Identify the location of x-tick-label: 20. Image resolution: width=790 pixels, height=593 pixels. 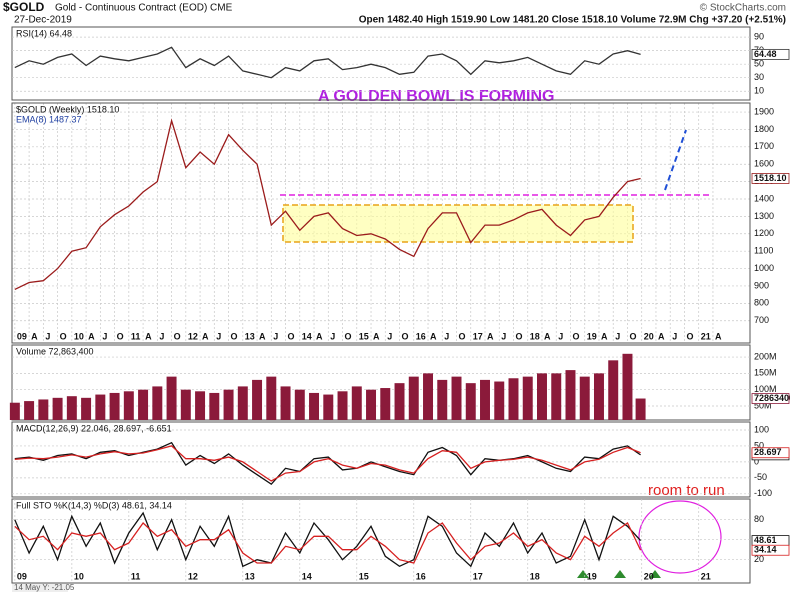
(649, 336).